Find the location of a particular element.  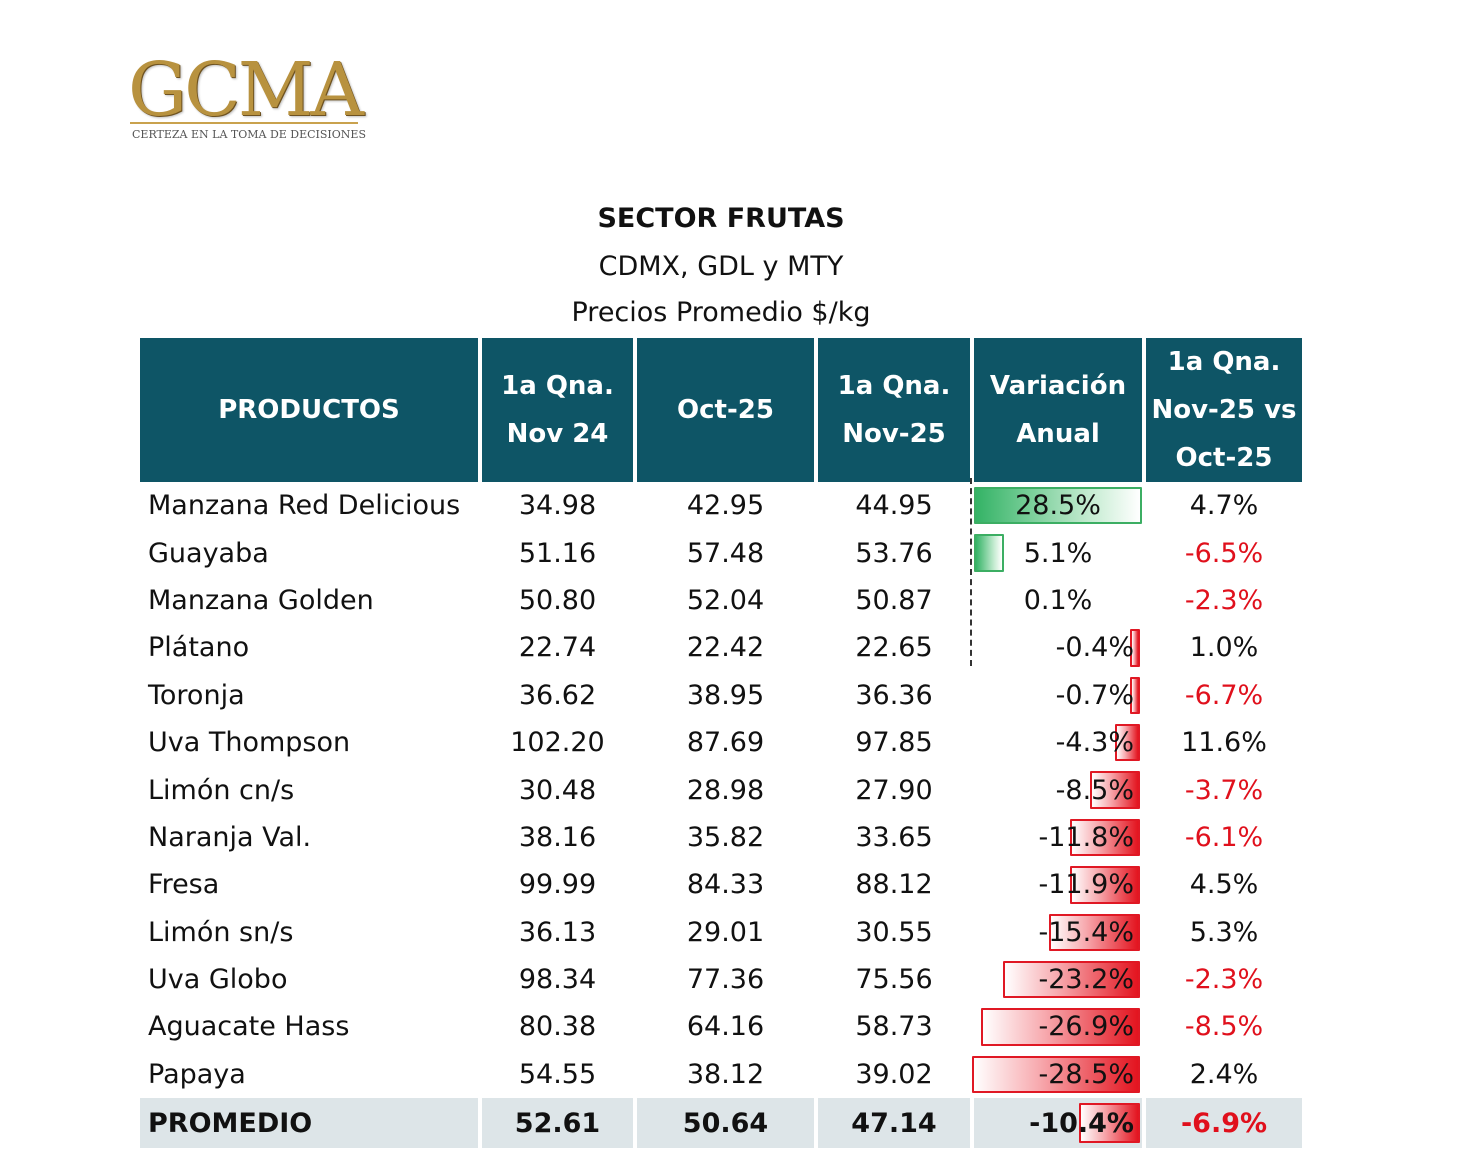

variacion-mensual: 4.5% is located at coordinates (1222, 885).